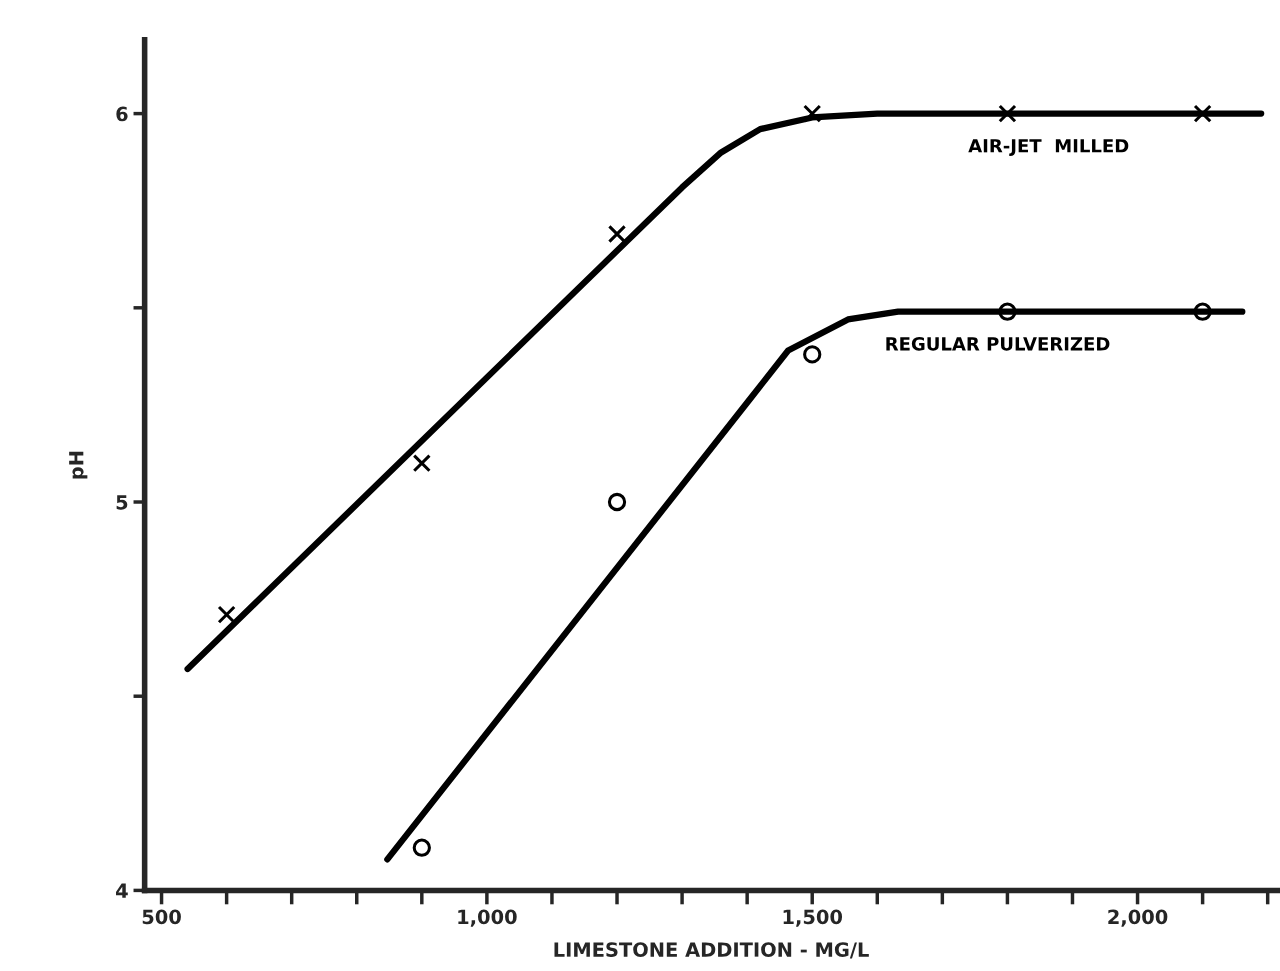 Image resolution: width=1280 pixels, height=971 pixels. I want to click on y-tick-label: 4, so click(122, 890).